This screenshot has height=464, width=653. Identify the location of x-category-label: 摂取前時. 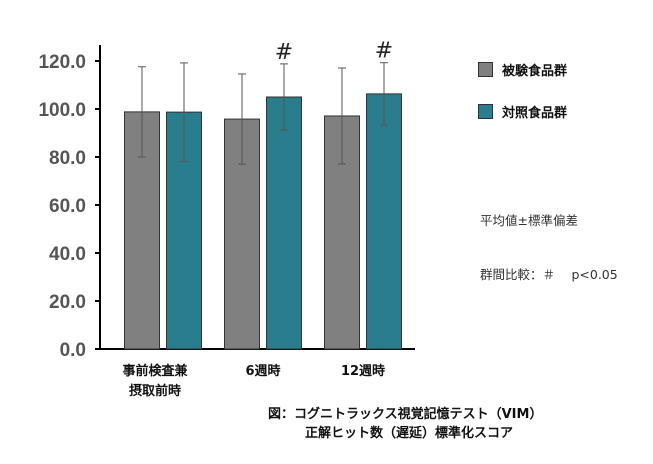
(155, 391).